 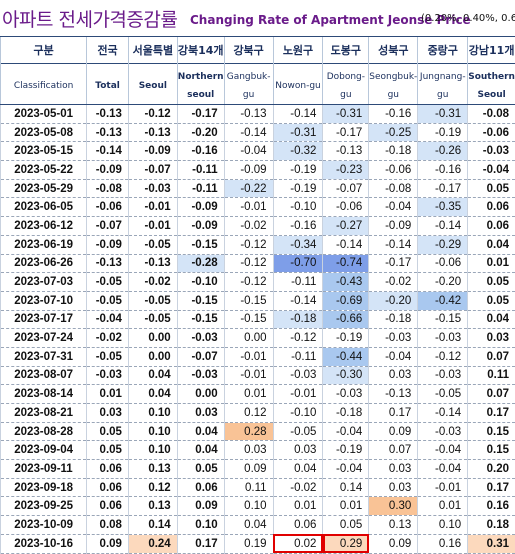 What do you see at coordinates (108, 151) in the screenshot?
I see `total-rate-cell: -0.14` at bounding box center [108, 151].